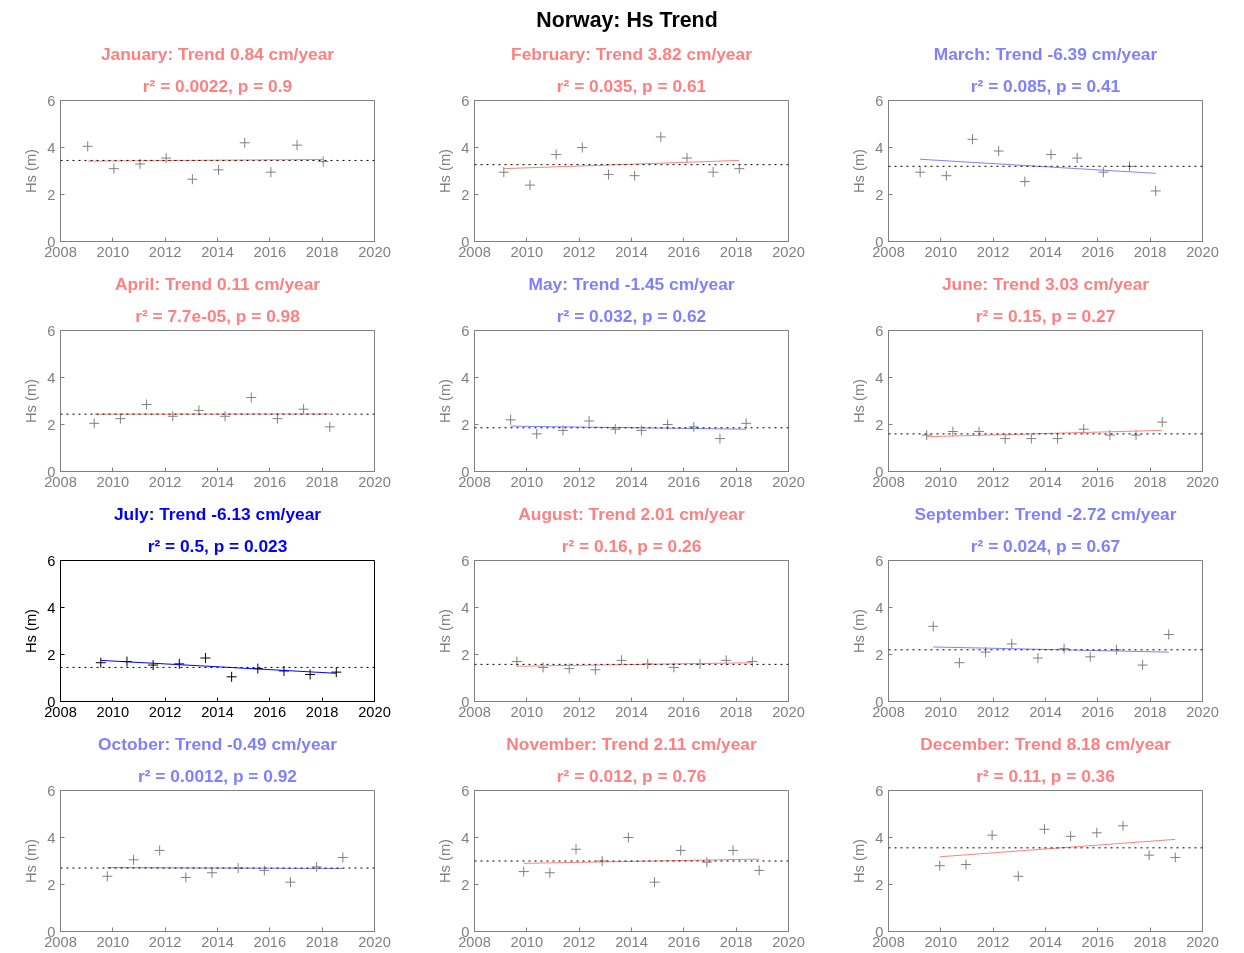 This screenshot has height=953, width=1244. Describe the element at coordinates (1045, 85) in the screenshot. I see `chart-subtitle: r² = 0.085, p = 0.41` at that location.